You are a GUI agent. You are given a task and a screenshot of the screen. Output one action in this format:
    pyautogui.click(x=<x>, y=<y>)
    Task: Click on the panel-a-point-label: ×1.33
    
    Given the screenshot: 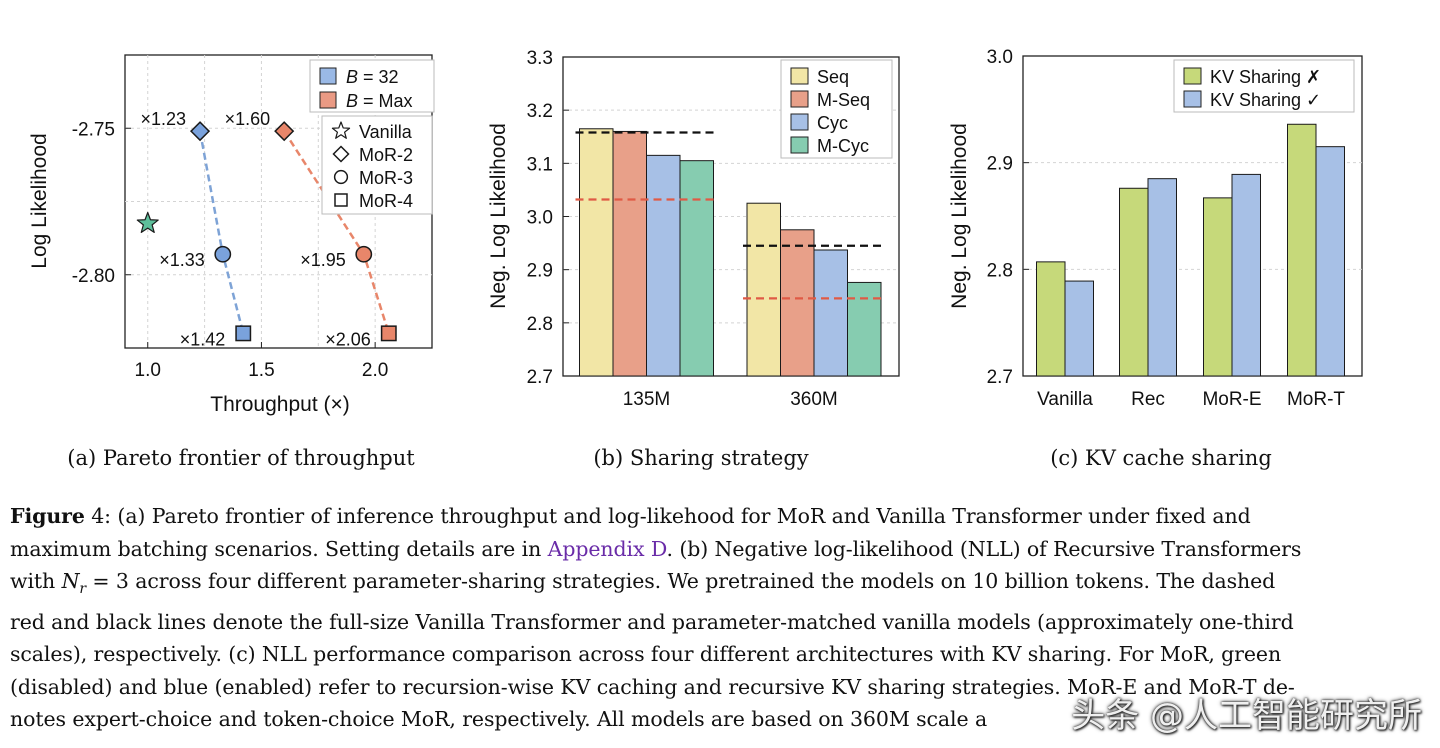 What is the action you would take?
    pyautogui.click(x=182, y=260)
    